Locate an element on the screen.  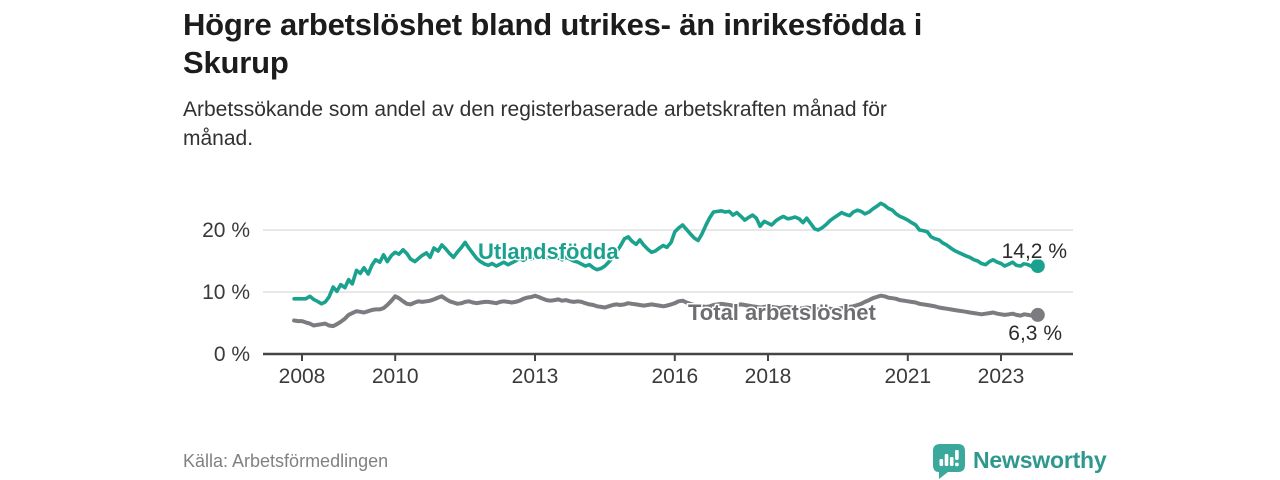
x-tick-label-2018: 2018 is located at coordinates (768, 376).